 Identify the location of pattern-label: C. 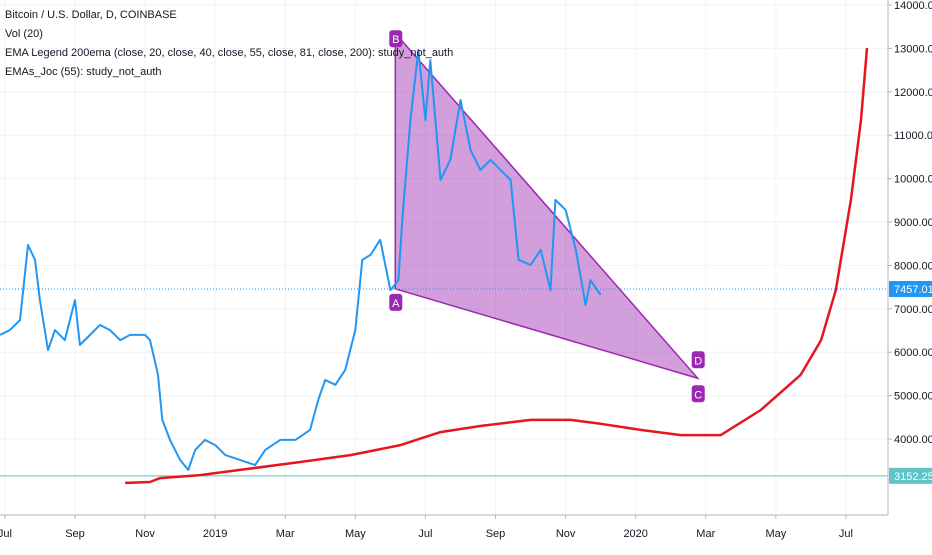
(698, 395).